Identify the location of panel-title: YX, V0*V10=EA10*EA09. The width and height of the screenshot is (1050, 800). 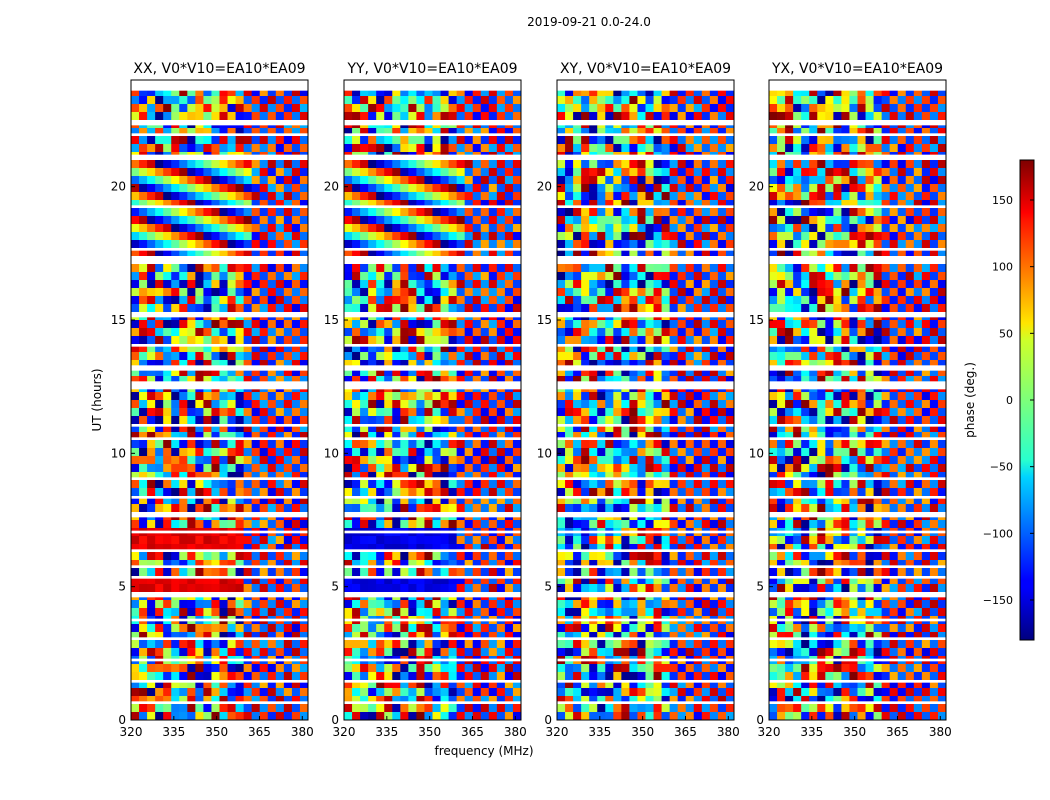
(857, 69).